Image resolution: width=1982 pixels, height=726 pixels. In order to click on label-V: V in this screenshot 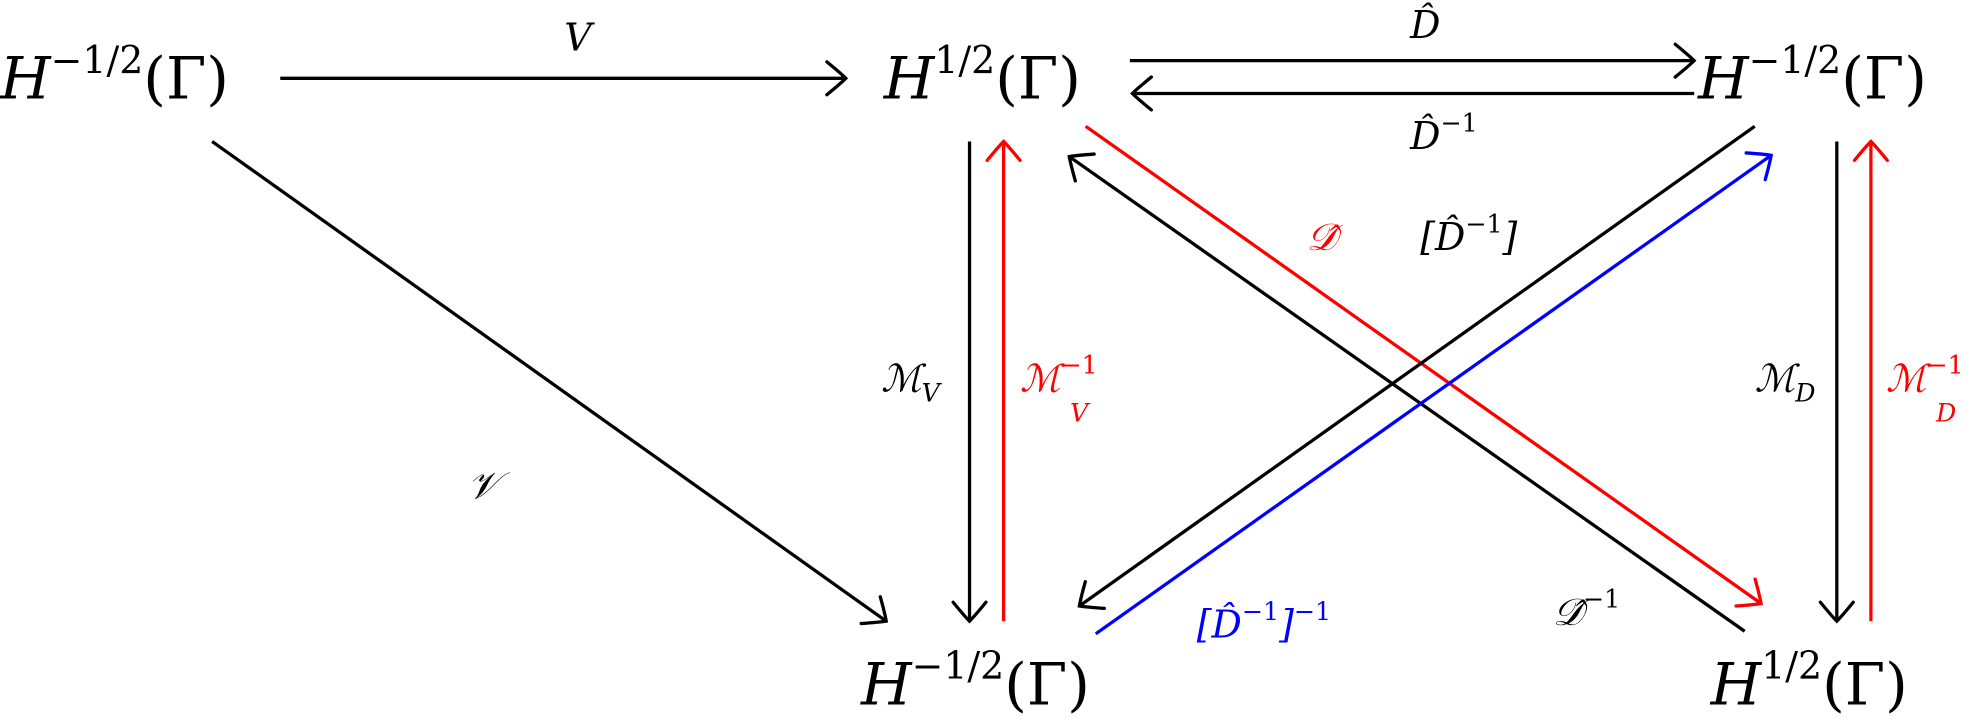, I will do `click(579, 38)`.